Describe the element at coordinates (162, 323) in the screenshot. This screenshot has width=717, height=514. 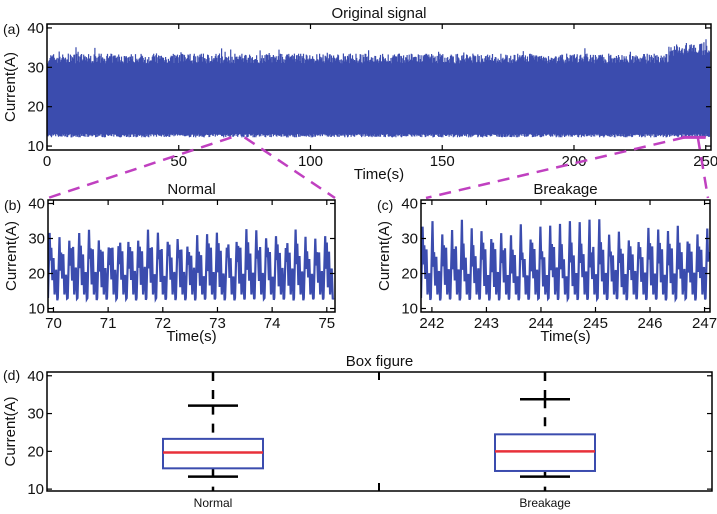
I see `x-tick-label: 72` at that location.